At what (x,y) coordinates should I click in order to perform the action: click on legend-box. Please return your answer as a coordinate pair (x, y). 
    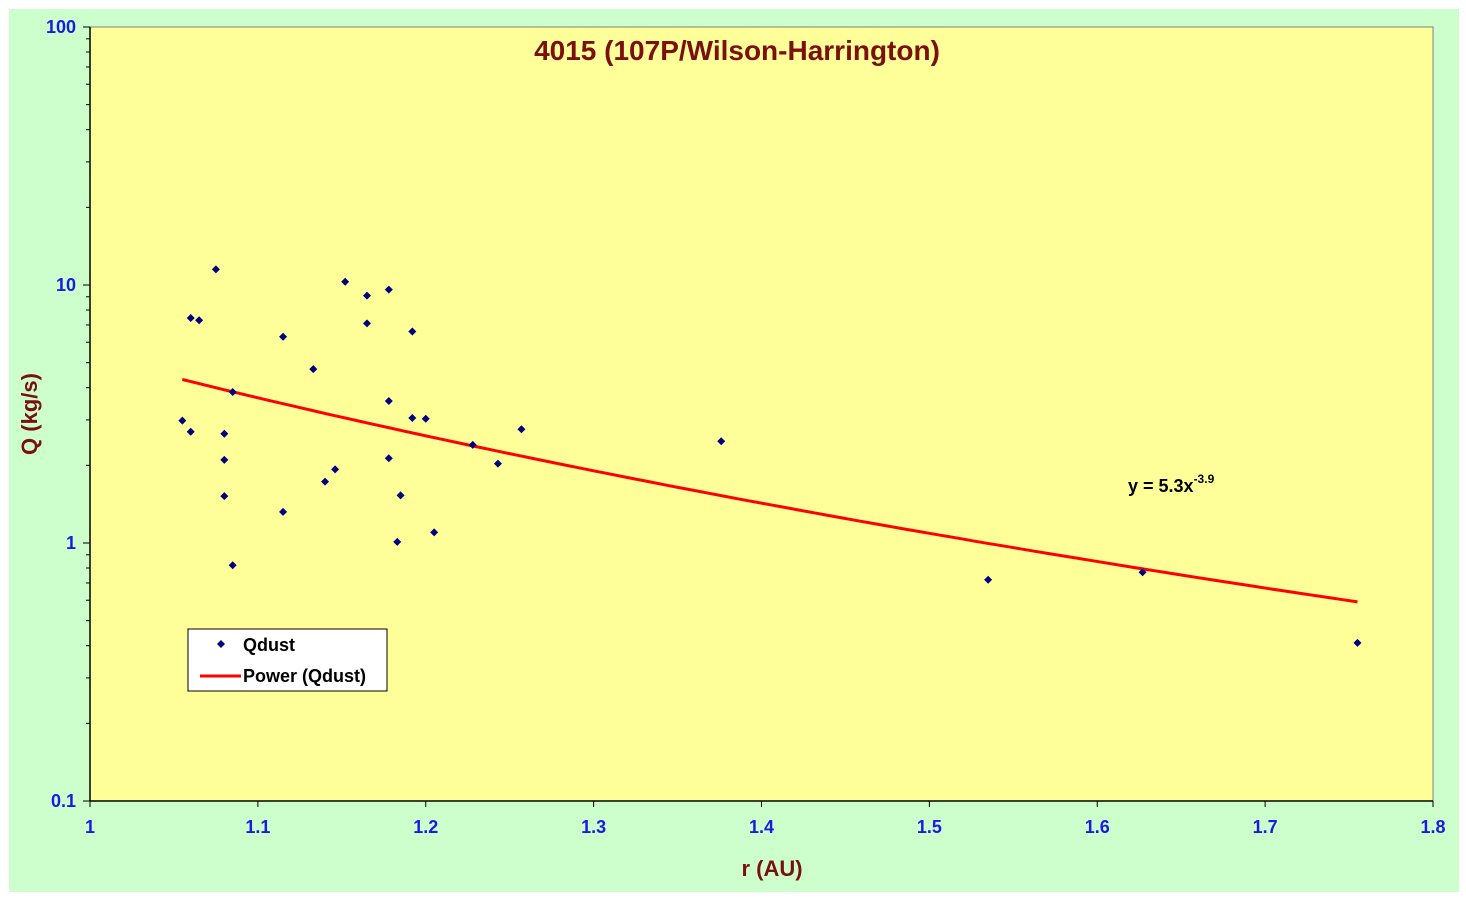
    Looking at the image, I should click on (287, 660).